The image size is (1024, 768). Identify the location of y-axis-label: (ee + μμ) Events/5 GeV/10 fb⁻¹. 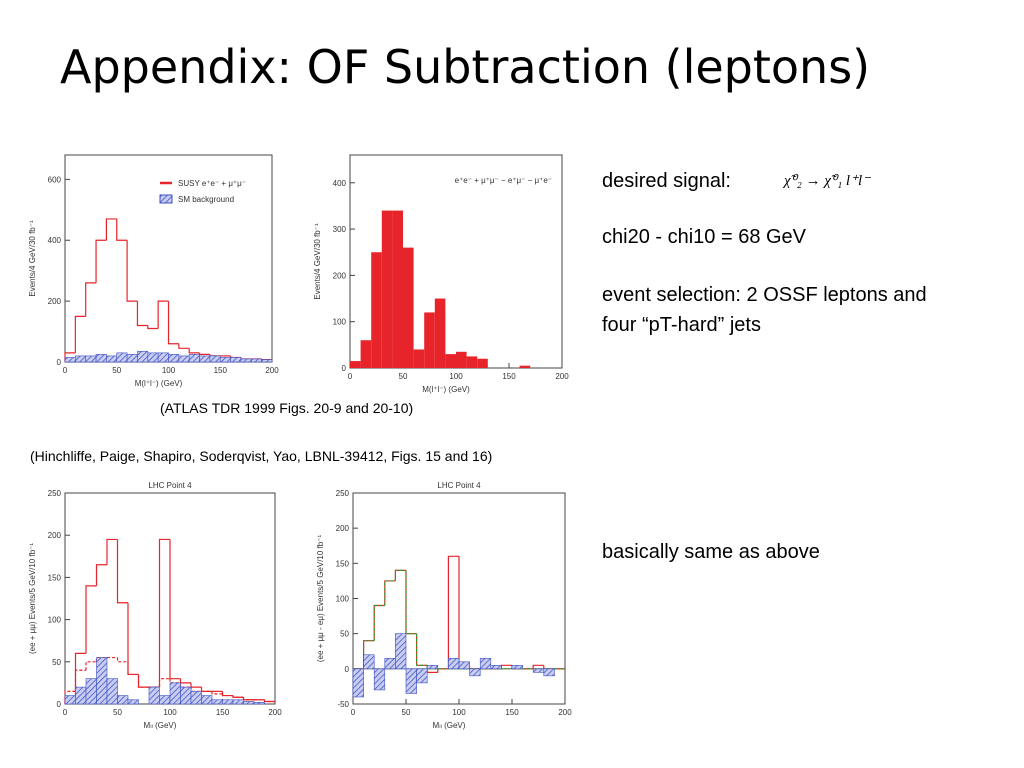
(32, 598).